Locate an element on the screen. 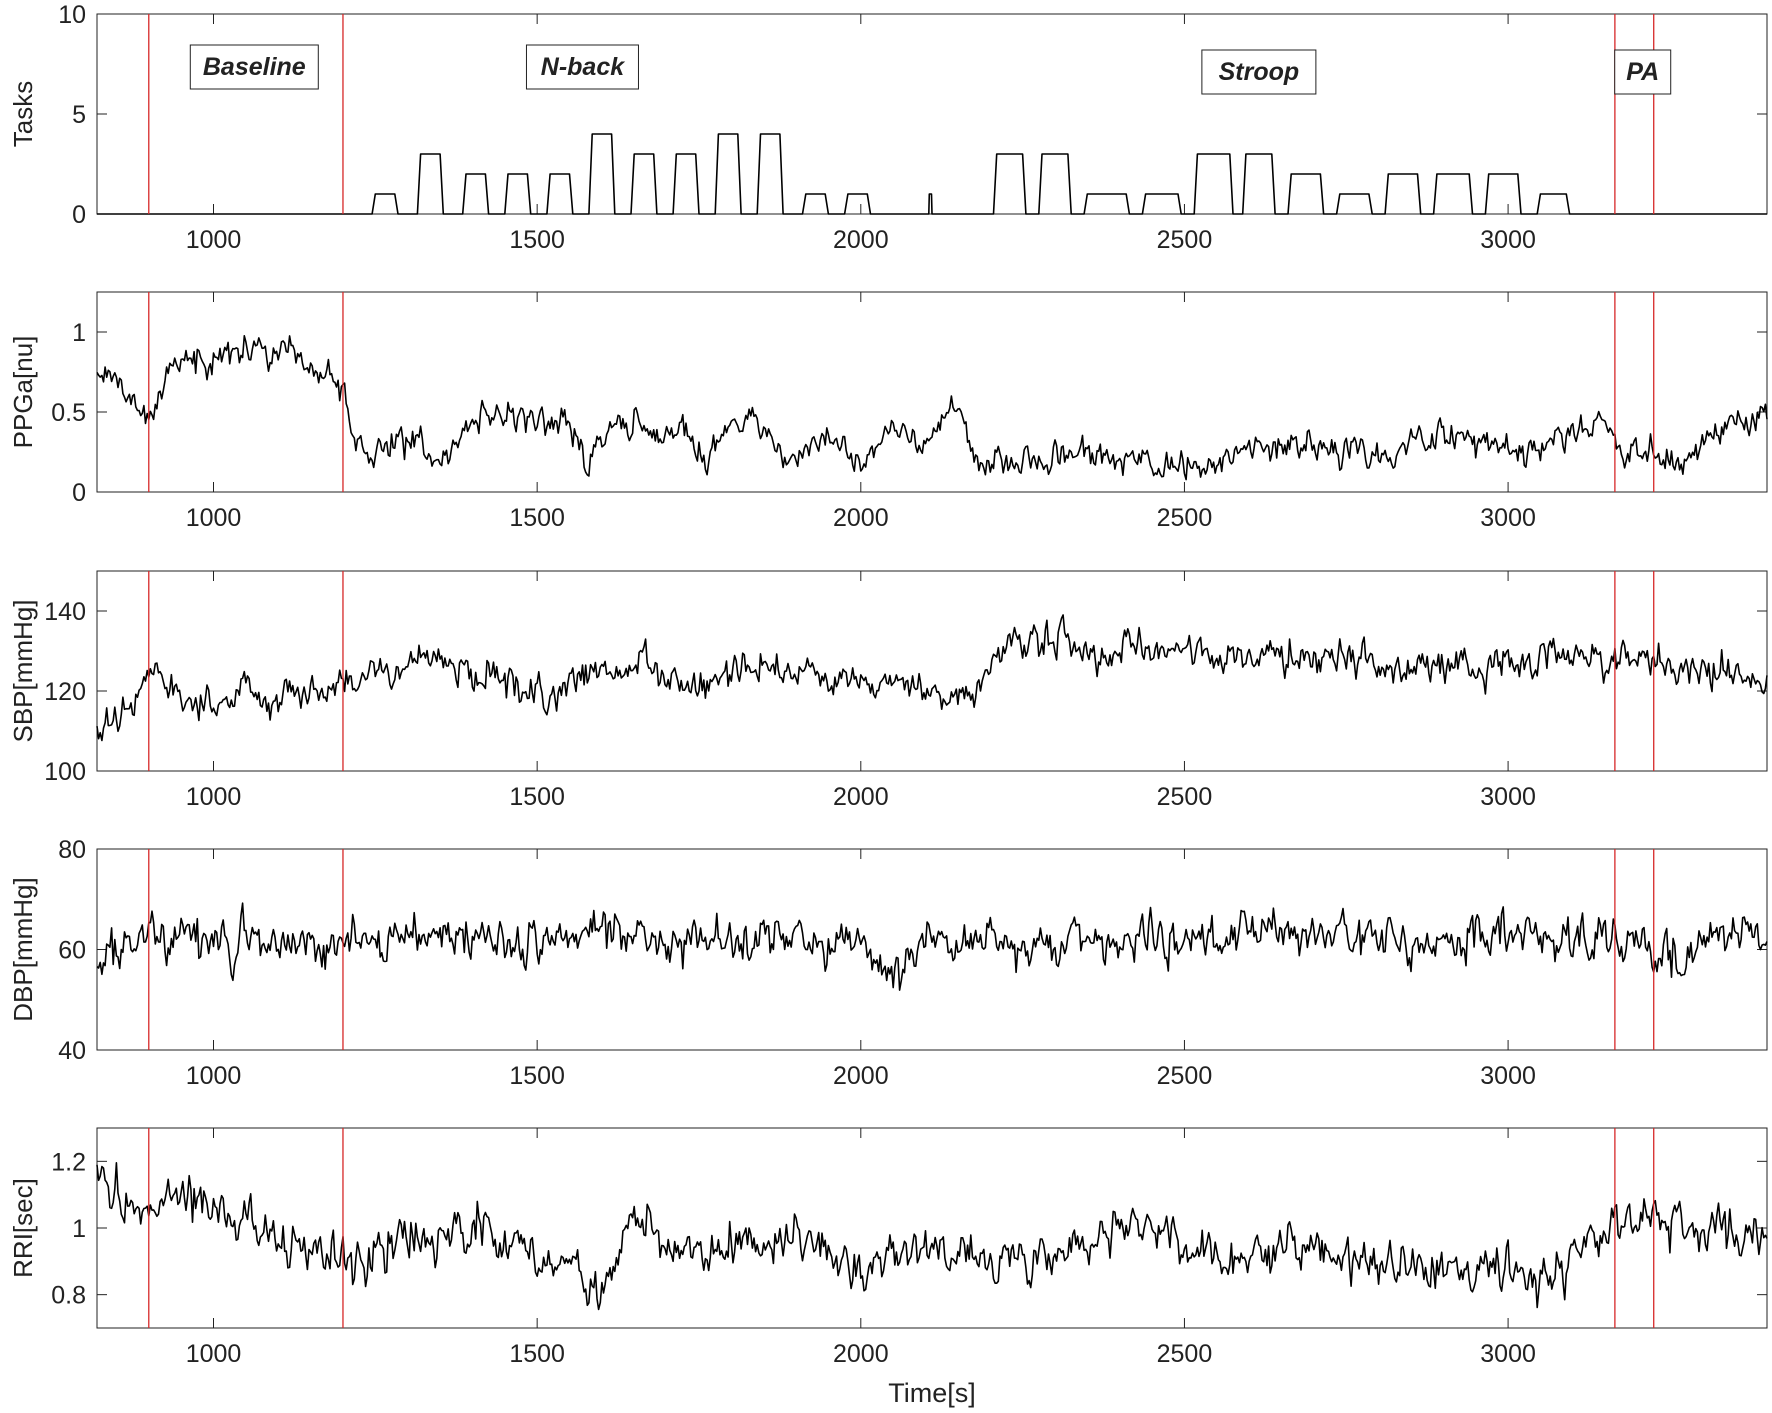 This screenshot has width=1772, height=1413. x-axis-label: Time[s] is located at coordinates (932, 1393).